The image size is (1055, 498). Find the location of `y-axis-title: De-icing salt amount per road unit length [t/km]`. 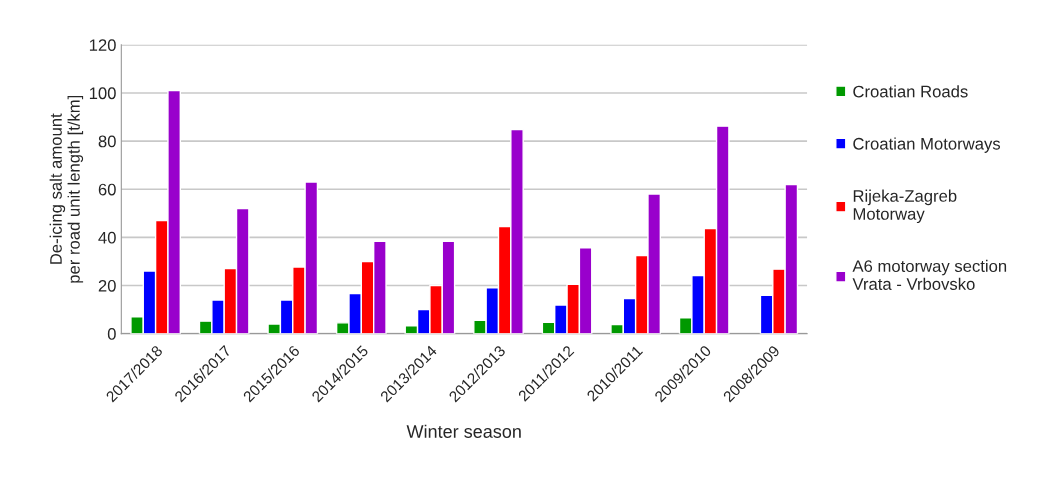

y-axis-title: De-icing salt amount per road unit length [t/km] is located at coordinates (66, 189).